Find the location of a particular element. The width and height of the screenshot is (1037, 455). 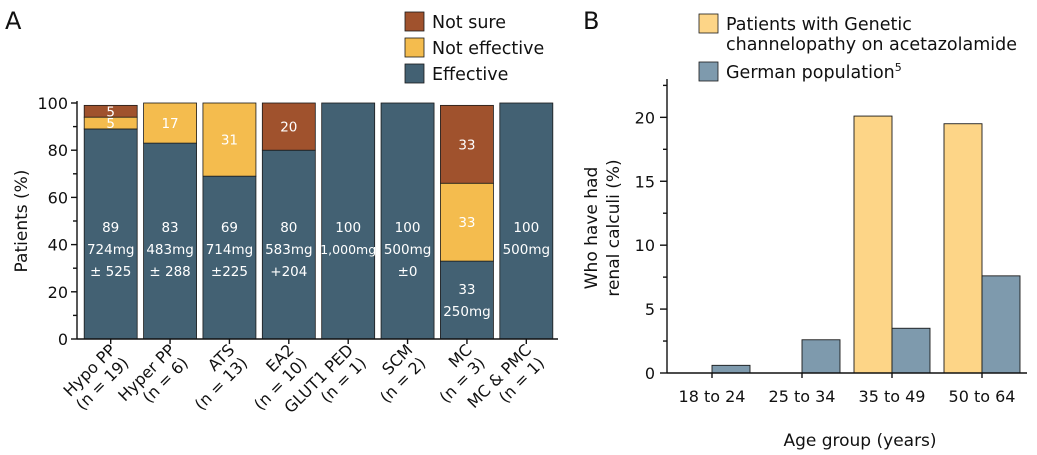

legend-label-0: Not sure is located at coordinates (469, 23).